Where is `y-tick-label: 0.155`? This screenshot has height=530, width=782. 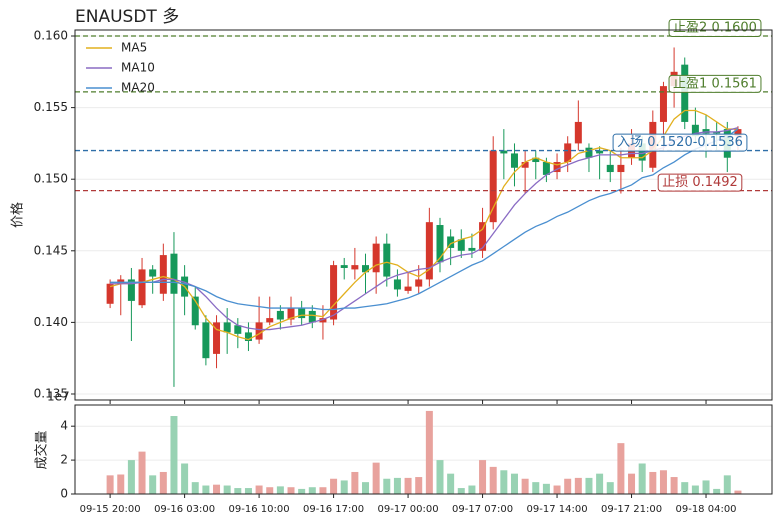
y-tick-label: 0.155 is located at coordinates (51, 107).